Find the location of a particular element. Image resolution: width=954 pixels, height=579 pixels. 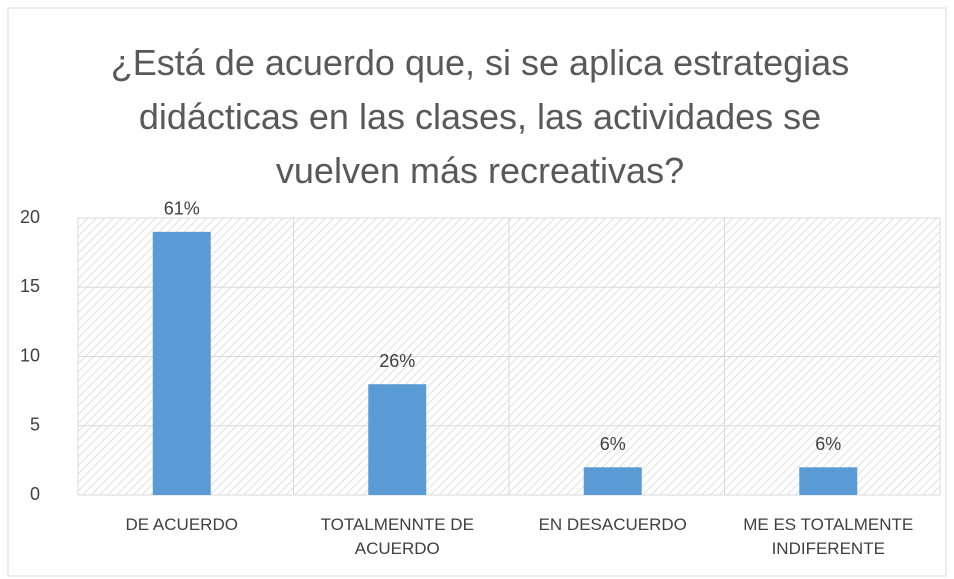

x-tick-label: DE ACUERDO is located at coordinates (181, 524).